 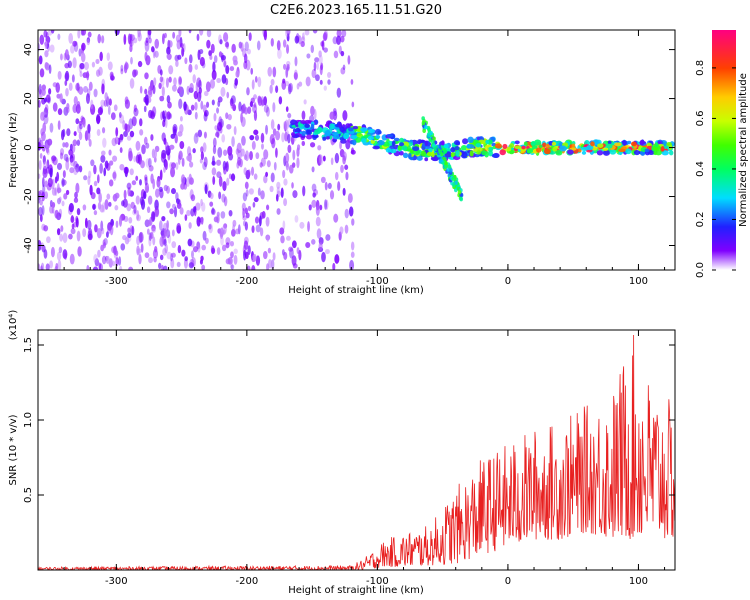 What do you see at coordinates (700, 68) in the screenshot?
I see `colorbar-tick-label: 0.8` at bounding box center [700, 68].